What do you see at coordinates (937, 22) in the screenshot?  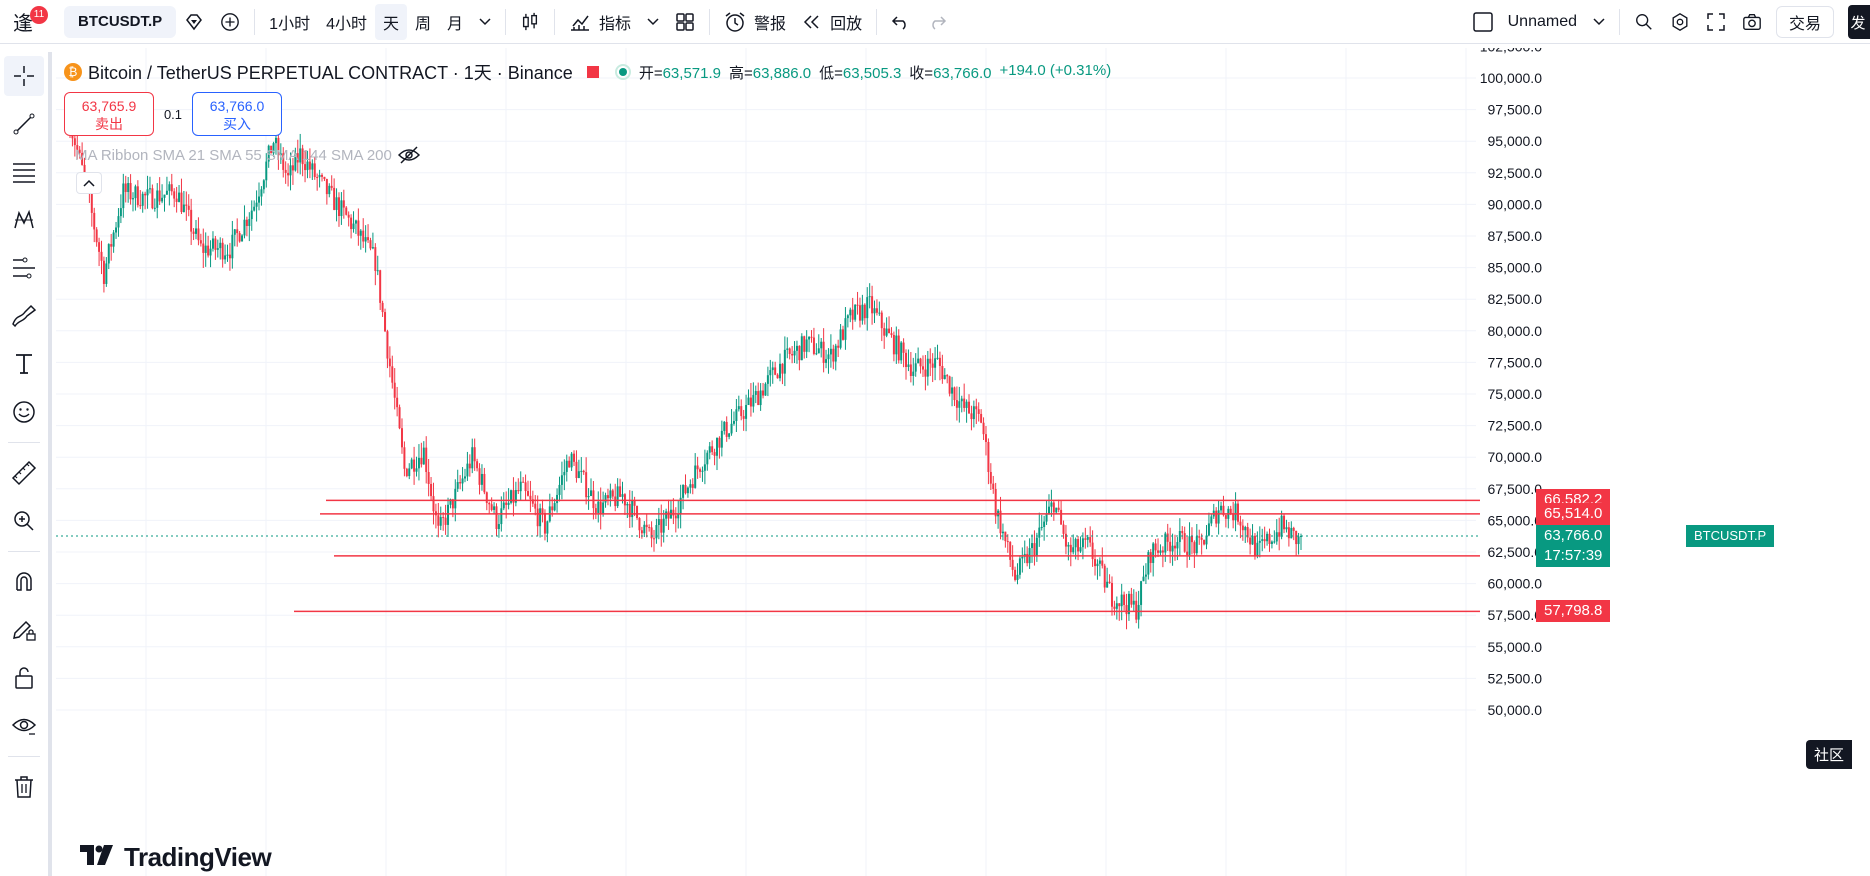 I see `redo-icon` at bounding box center [937, 22].